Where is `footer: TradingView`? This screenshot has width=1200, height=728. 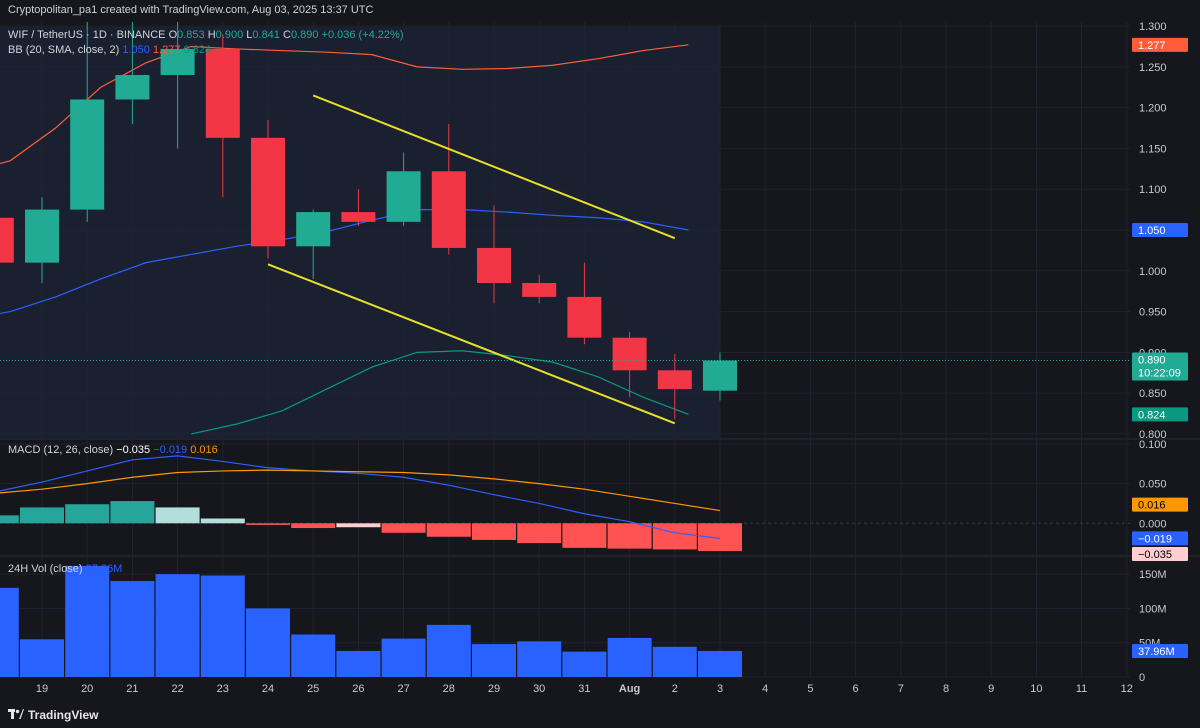
footer: TradingView is located at coordinates (600, 715).